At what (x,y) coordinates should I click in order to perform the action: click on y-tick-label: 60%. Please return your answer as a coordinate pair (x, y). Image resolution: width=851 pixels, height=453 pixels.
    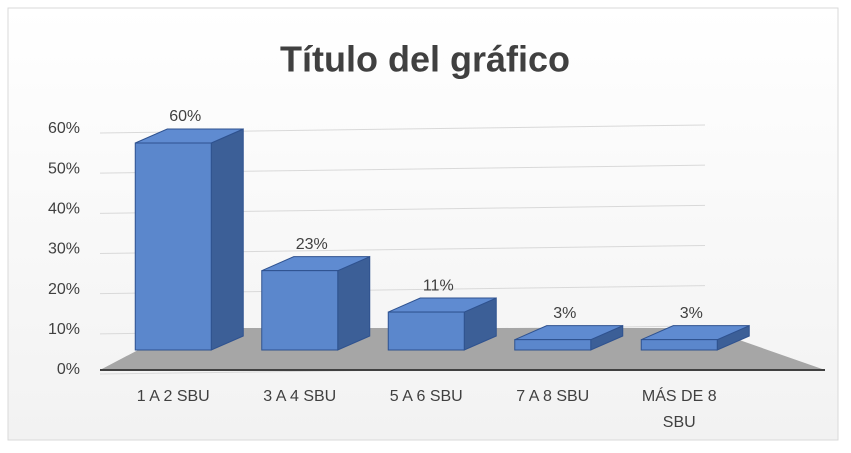
    Looking at the image, I should click on (64, 128).